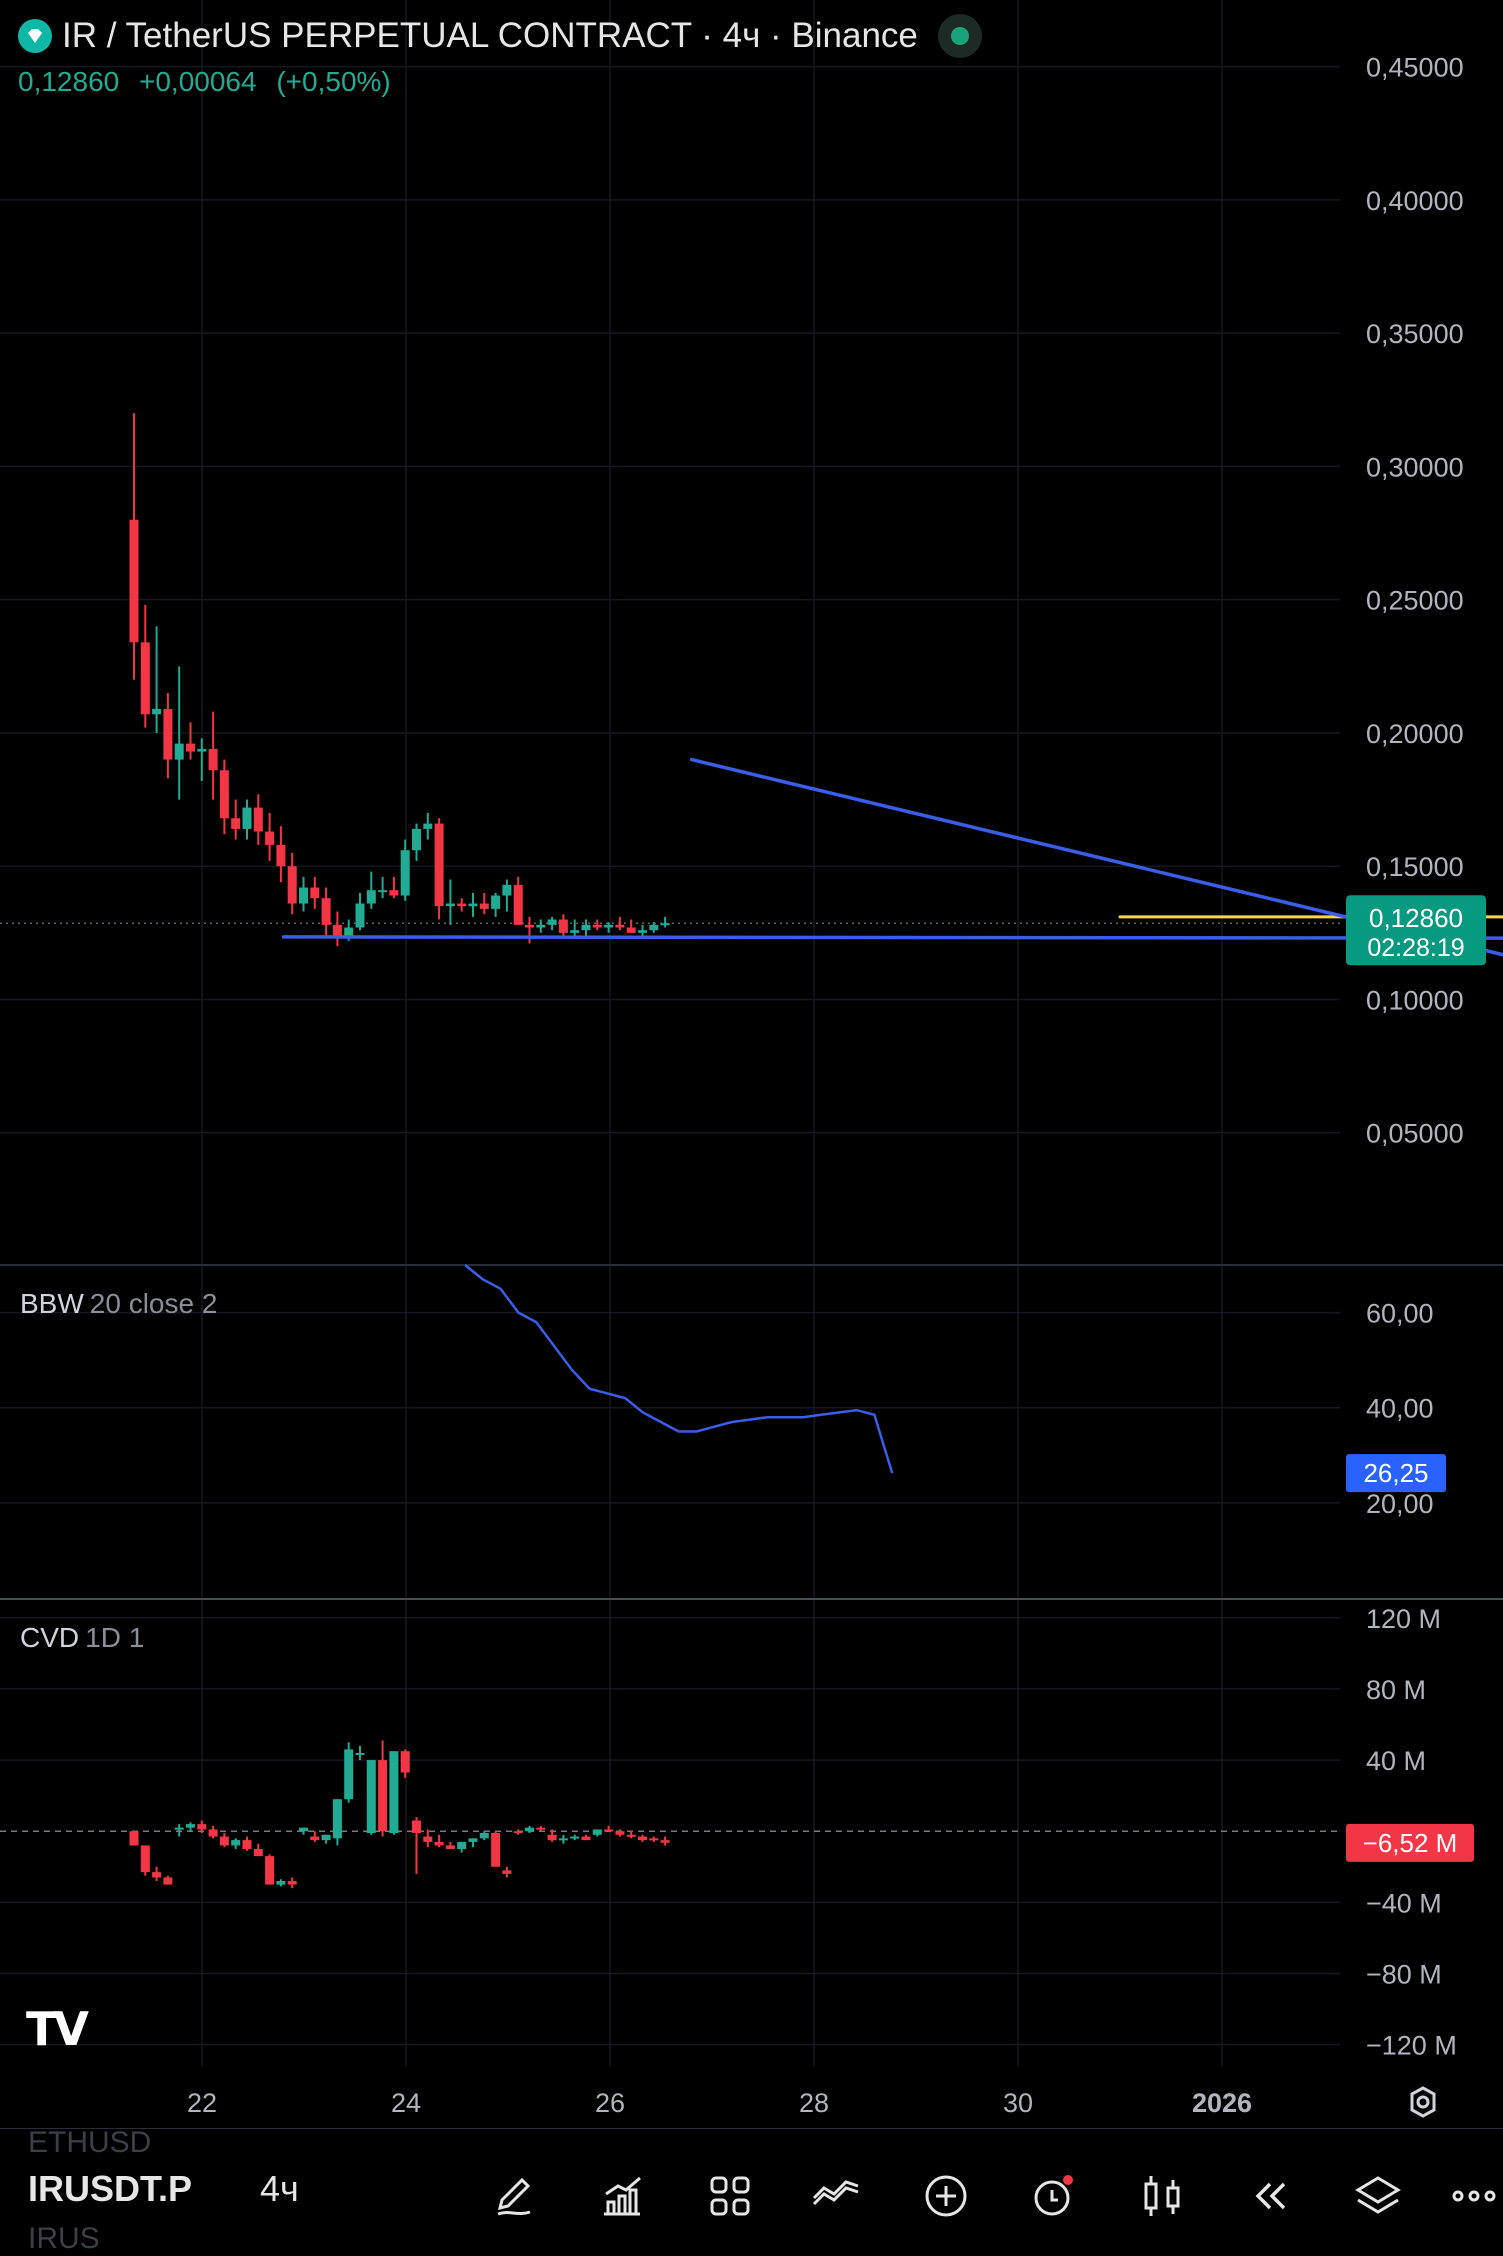 This screenshot has width=1503, height=2256. What do you see at coordinates (52, 1303) in the screenshot?
I see `bbw-title: BBW` at bounding box center [52, 1303].